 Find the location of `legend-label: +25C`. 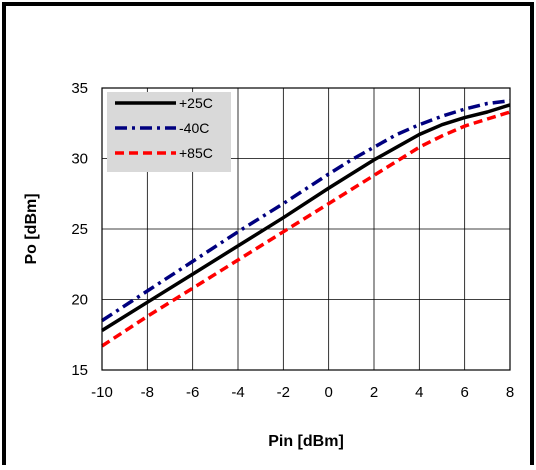

legend-label: +25C is located at coordinates (196, 103).